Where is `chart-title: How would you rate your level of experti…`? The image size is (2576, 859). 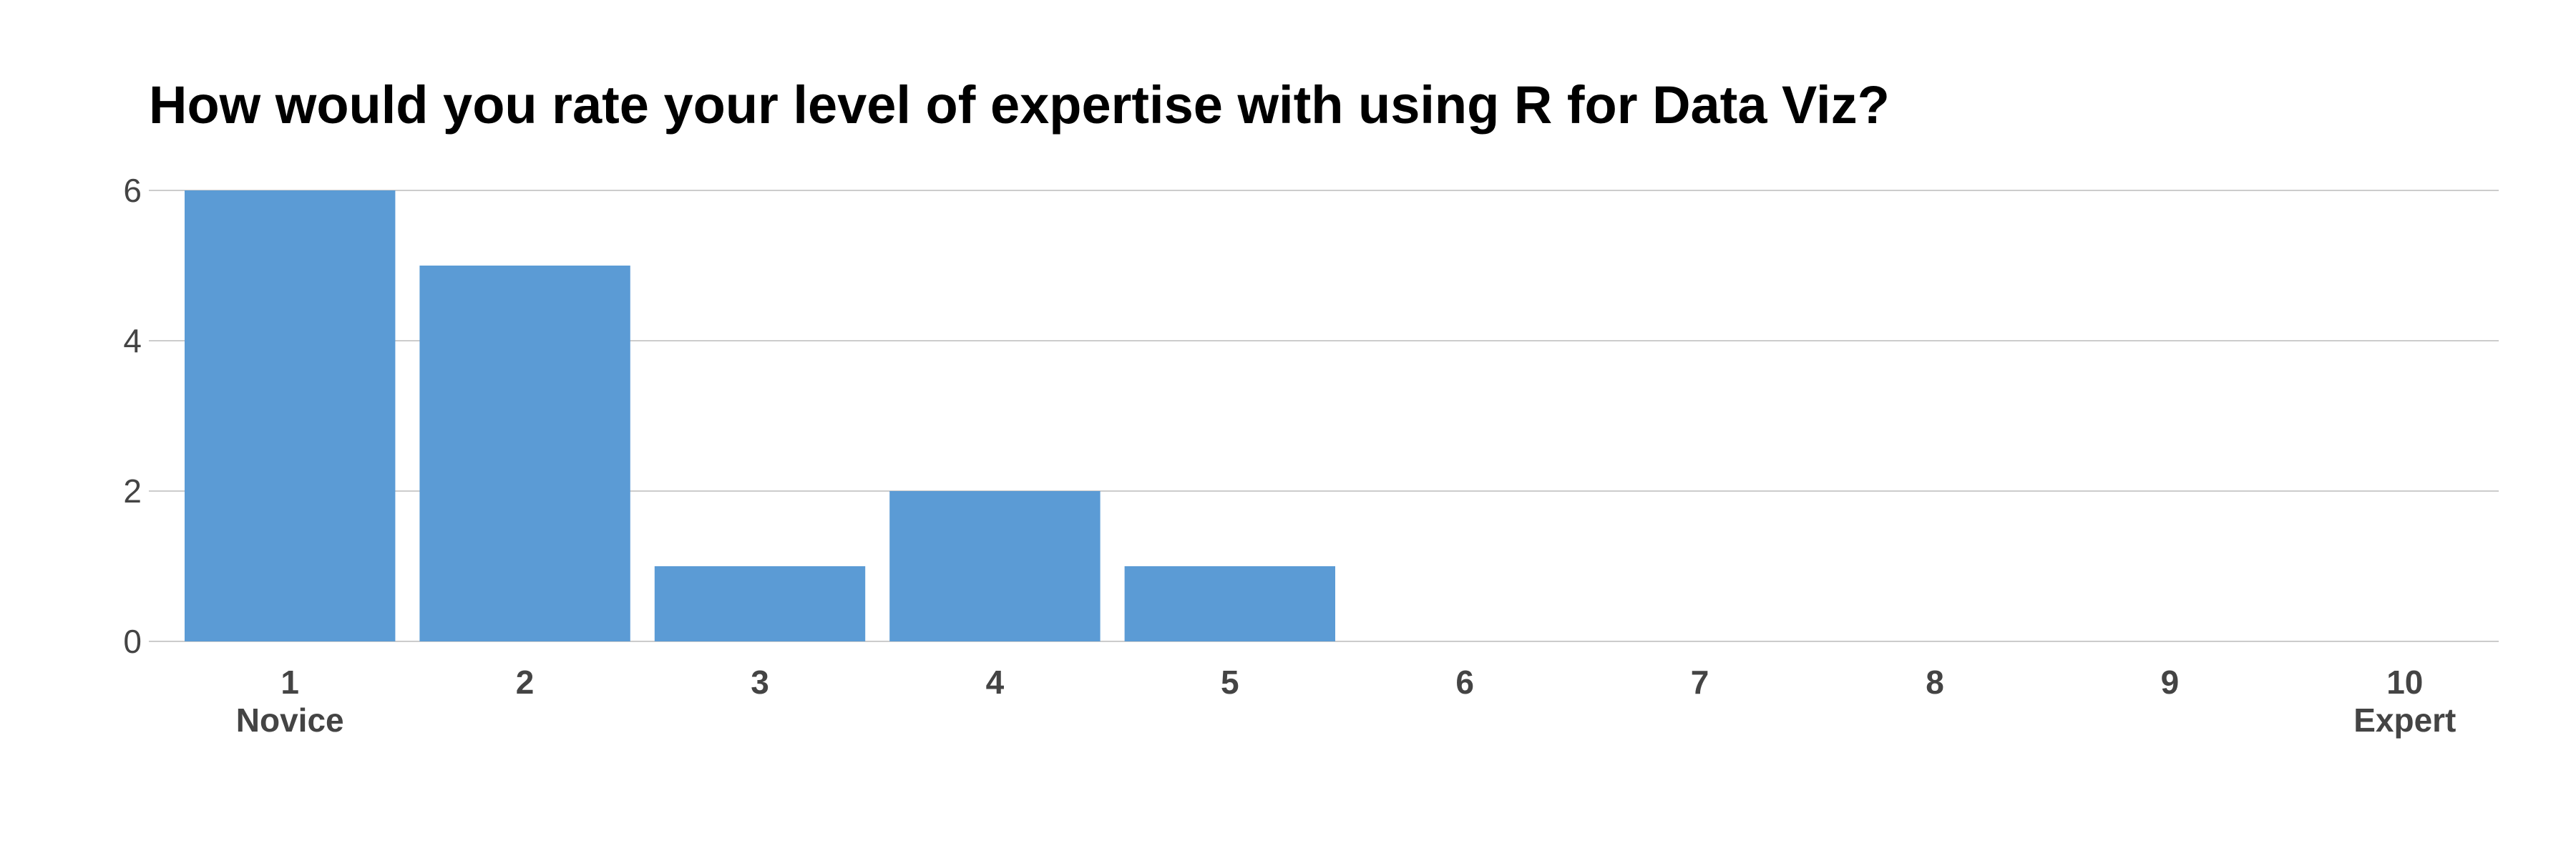
chart-title: How would you rate your level of experti… is located at coordinates (1019, 105).